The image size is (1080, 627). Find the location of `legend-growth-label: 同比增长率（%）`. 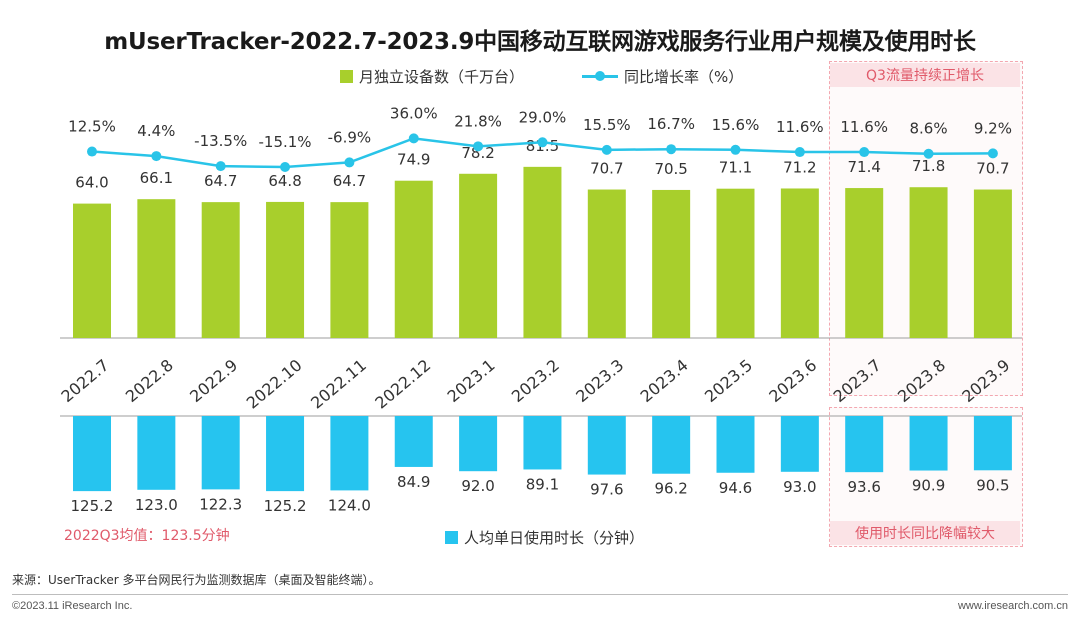

legend-growth-label: 同比增长率（%） is located at coordinates (684, 77).